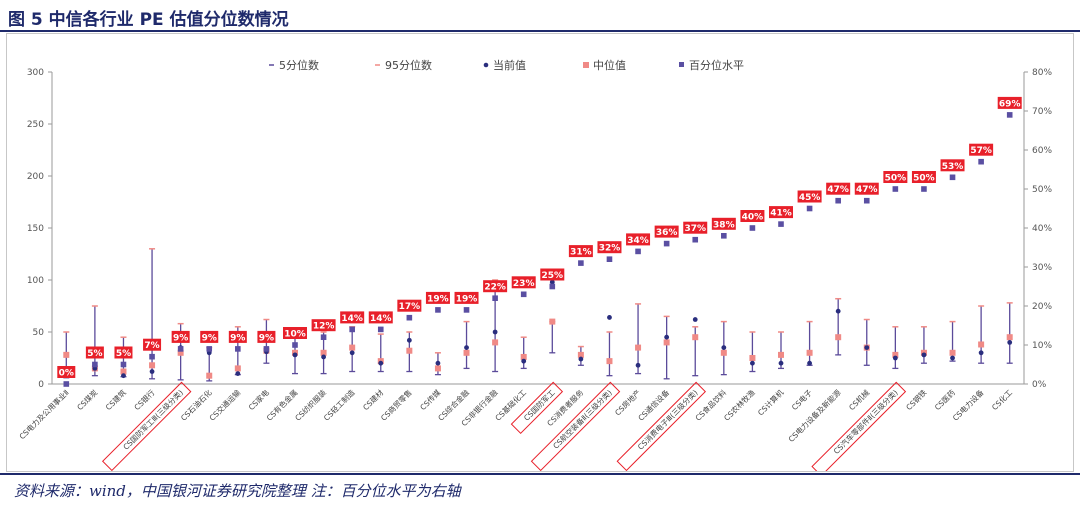 This screenshot has width=1080, height=512. I want to click on pct-label: 17%, so click(410, 307).